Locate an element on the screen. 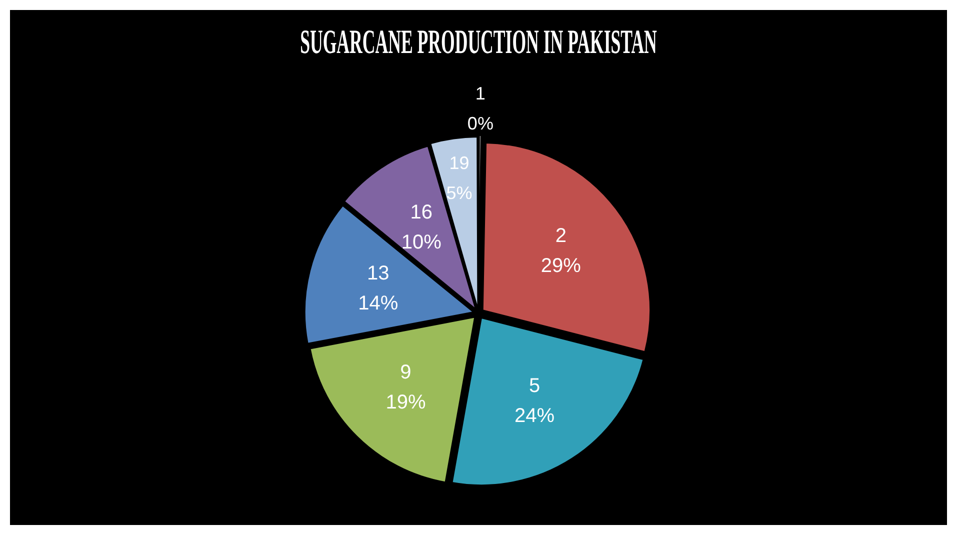  data-label: 24% is located at coordinates (534, 415).